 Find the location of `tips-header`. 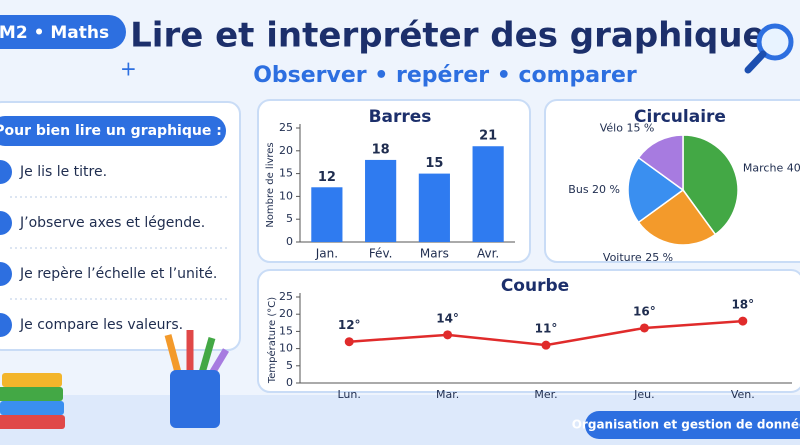

tips-header is located at coordinates (113, 131).